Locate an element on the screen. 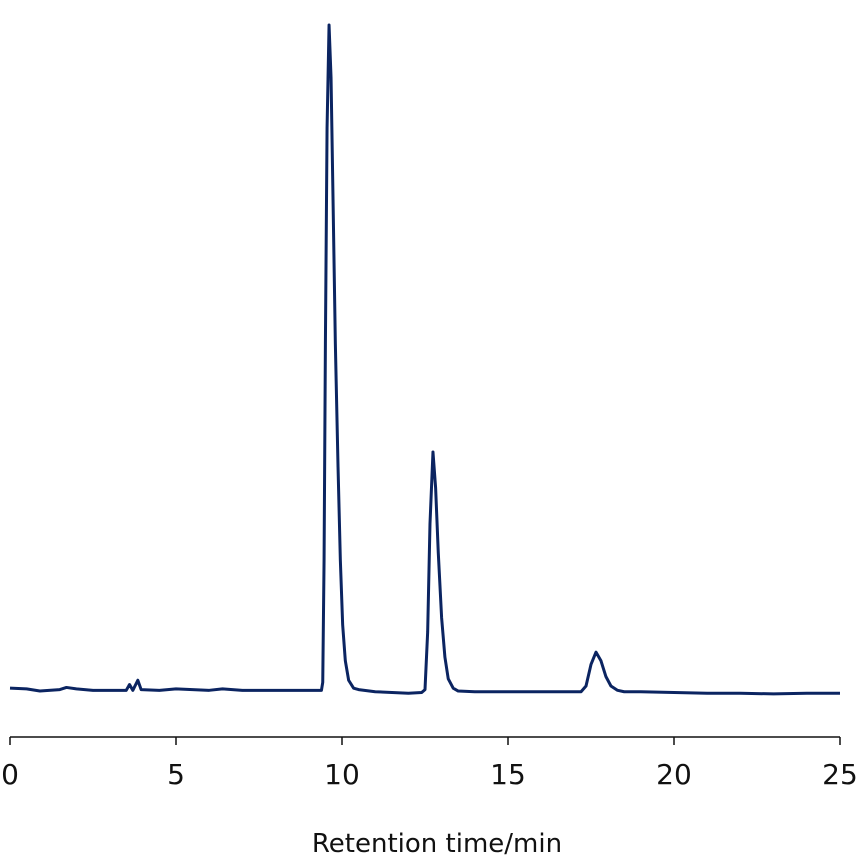 Image resolution: width=862 pixels, height=867 pixels. x-tick-label: 25 is located at coordinates (840, 774).